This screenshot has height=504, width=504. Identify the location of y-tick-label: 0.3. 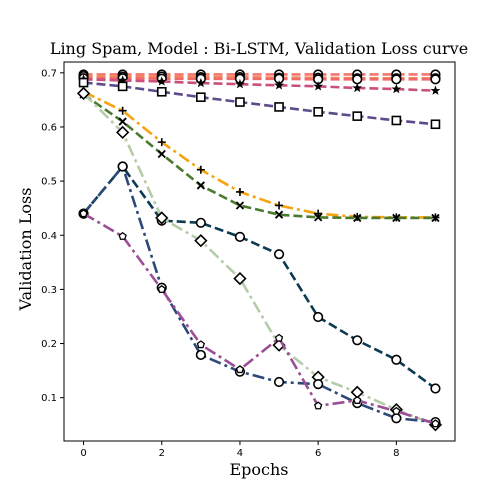
(49, 290).